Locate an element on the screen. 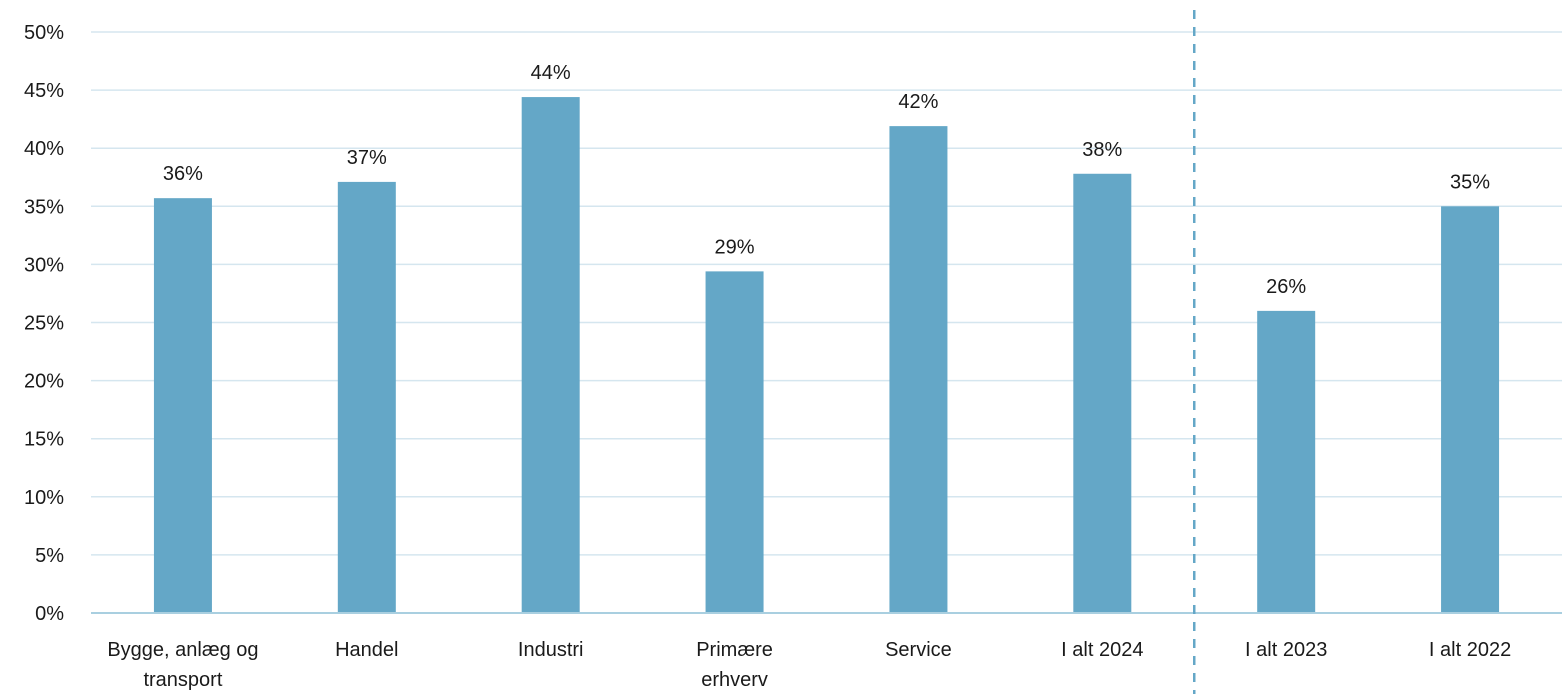 The image size is (1562, 694). x-tick-label: Primære is located at coordinates (734, 650).